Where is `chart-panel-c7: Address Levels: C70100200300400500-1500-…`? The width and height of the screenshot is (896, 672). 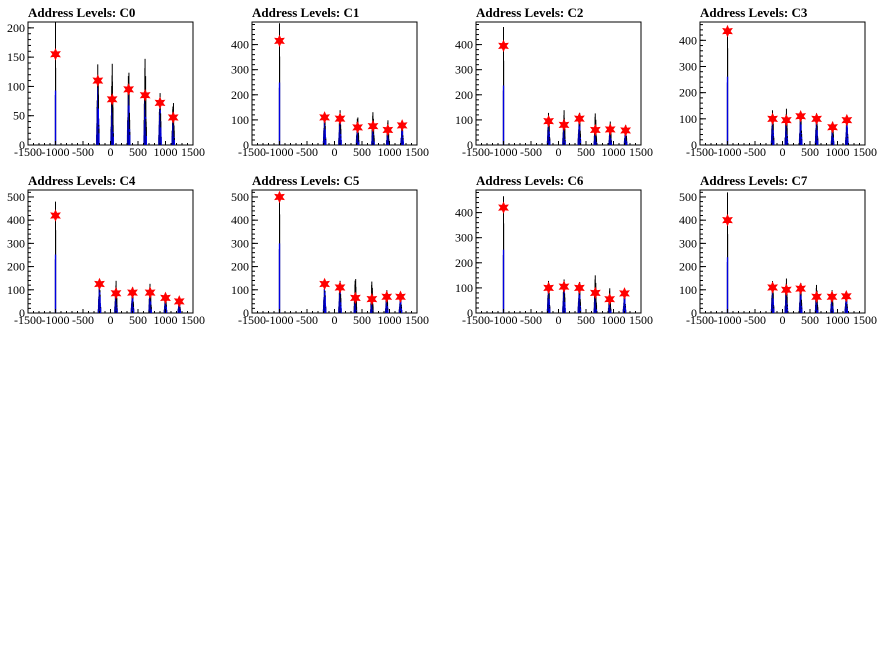
chart-panel-c7: Address Levels: C70100200300400500-1500-… is located at coordinates (778, 250).